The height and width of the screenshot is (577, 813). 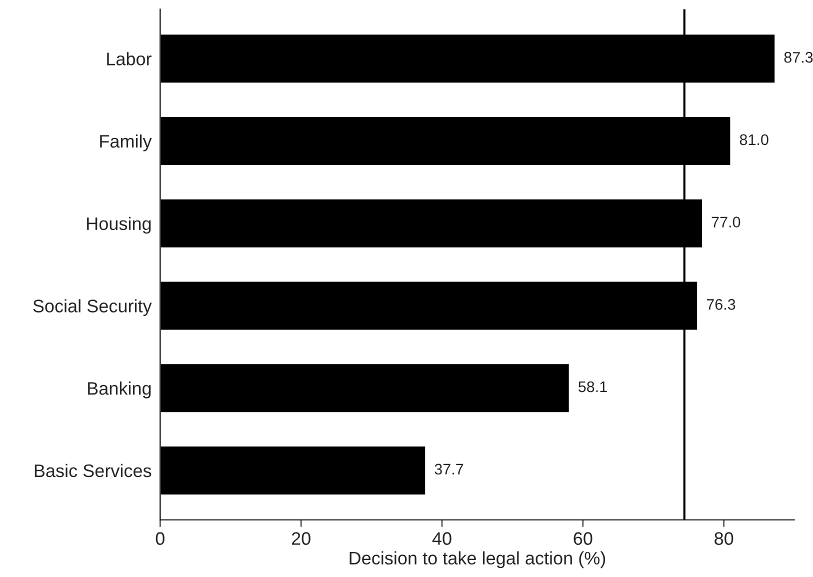 I want to click on y-tick-label: Family, so click(x=126, y=143).